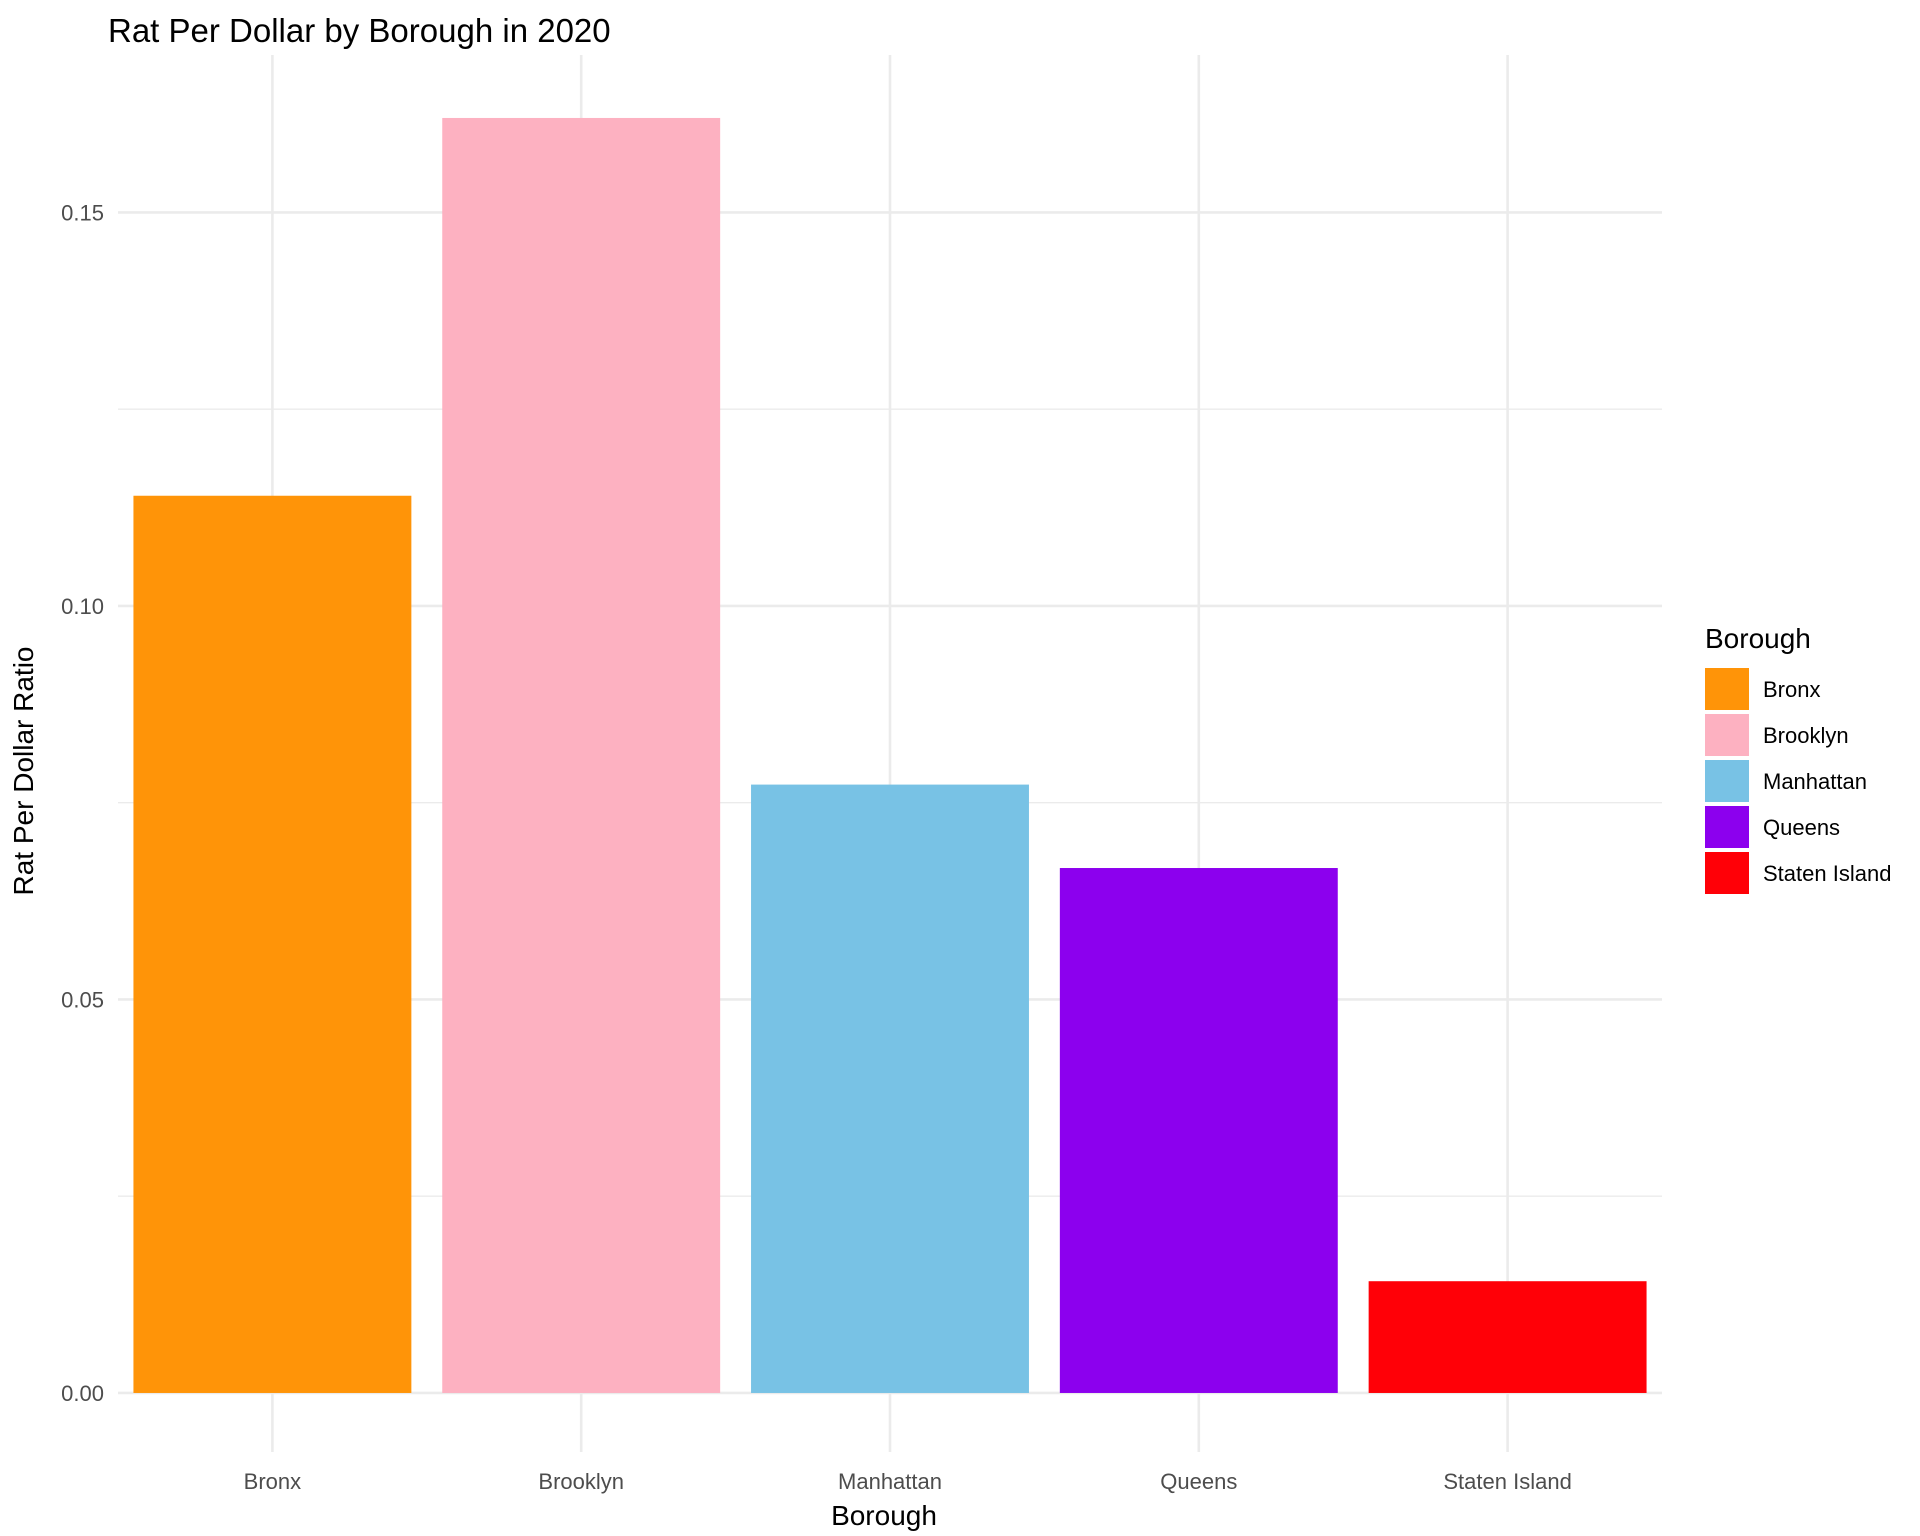 The height and width of the screenshot is (1536, 1920). What do you see at coordinates (272, 944) in the screenshot?
I see `bar-bronx` at bounding box center [272, 944].